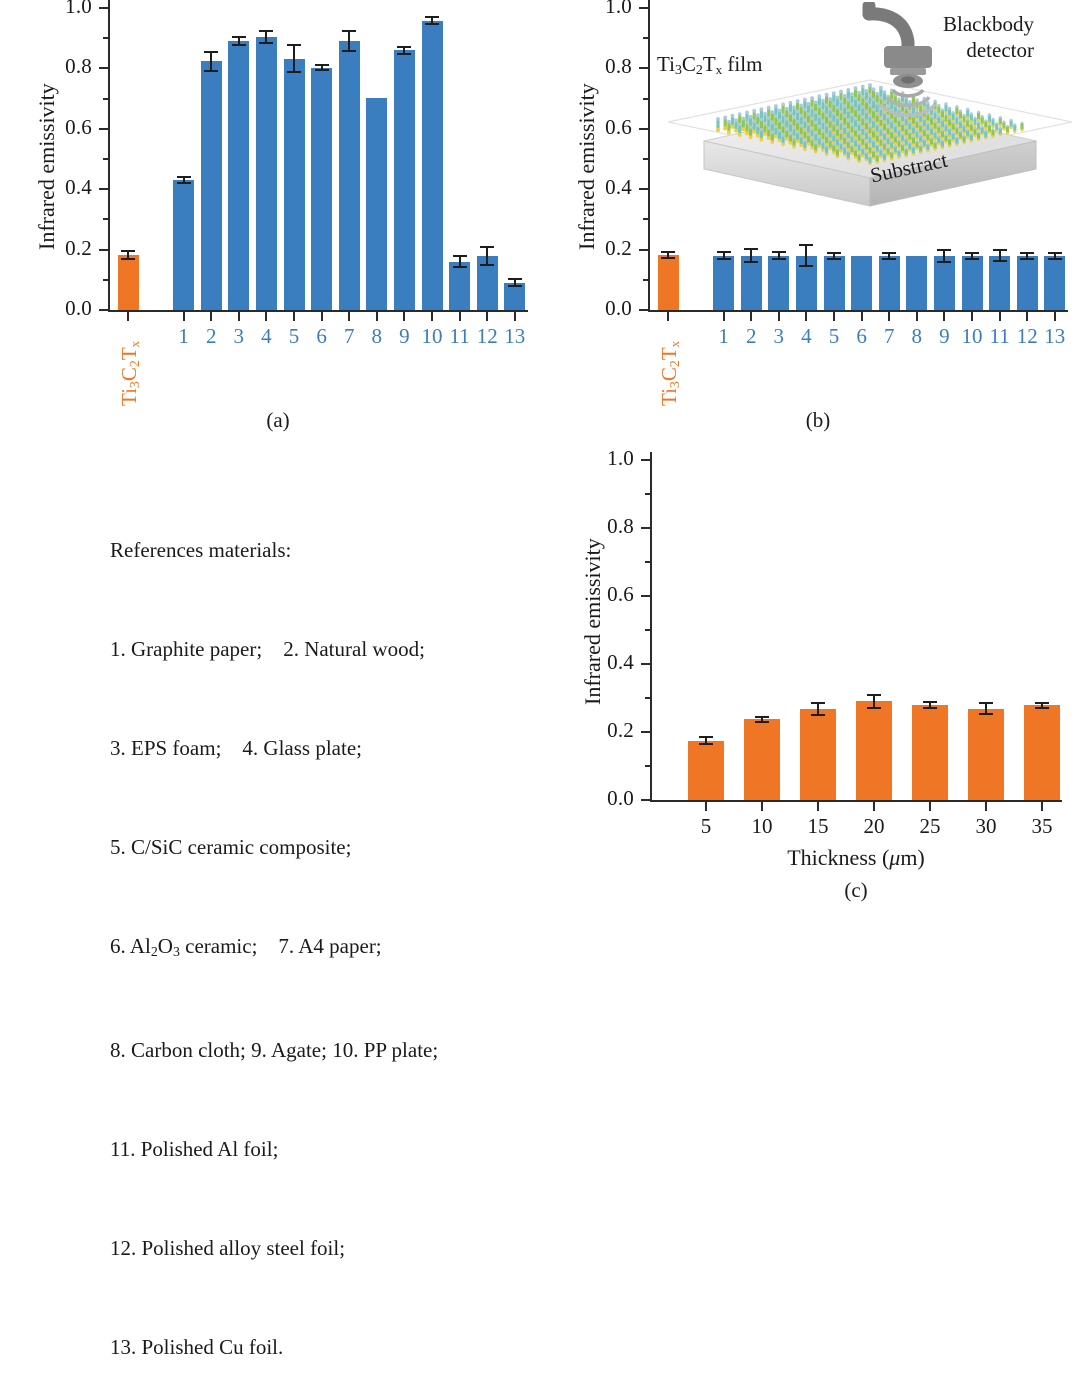  I want to click on x-axis-tick-label: 12, so click(1027, 336).